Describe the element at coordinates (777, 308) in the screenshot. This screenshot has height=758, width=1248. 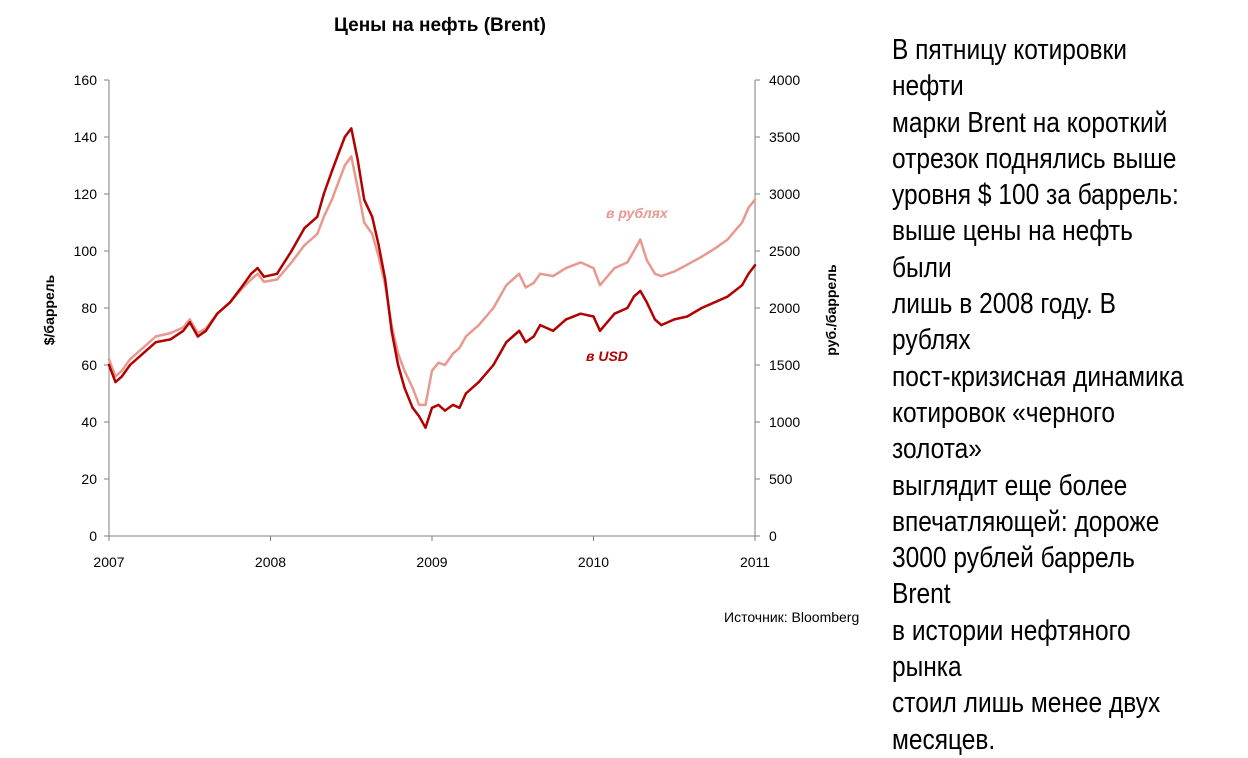
I see `right-axis-ticks: 0 500 1000 1500 2000 2500 3000 3500 4000` at that location.